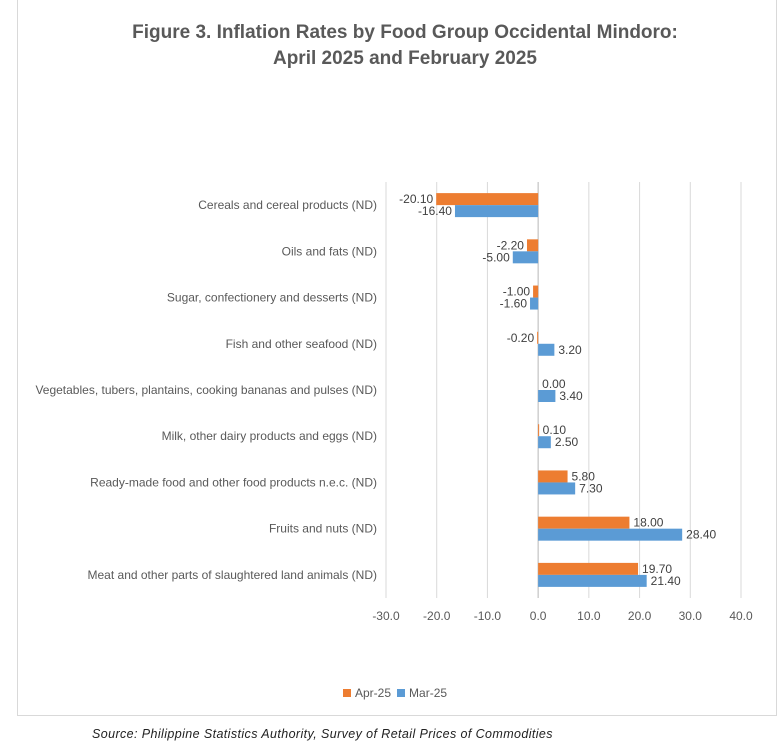 This screenshot has height=750, width=782. I want to click on legend-swatch-mar, so click(401, 693).